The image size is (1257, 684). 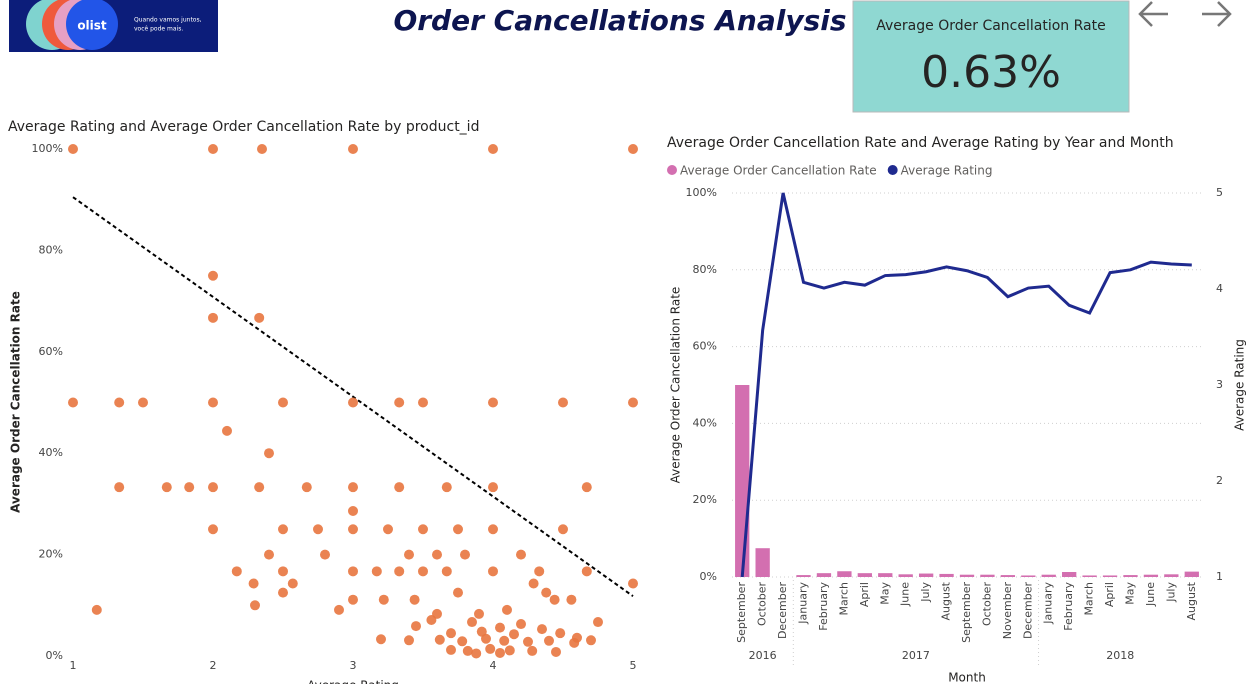 I want to click on x-tick-label: January, so click(x=1048, y=603).